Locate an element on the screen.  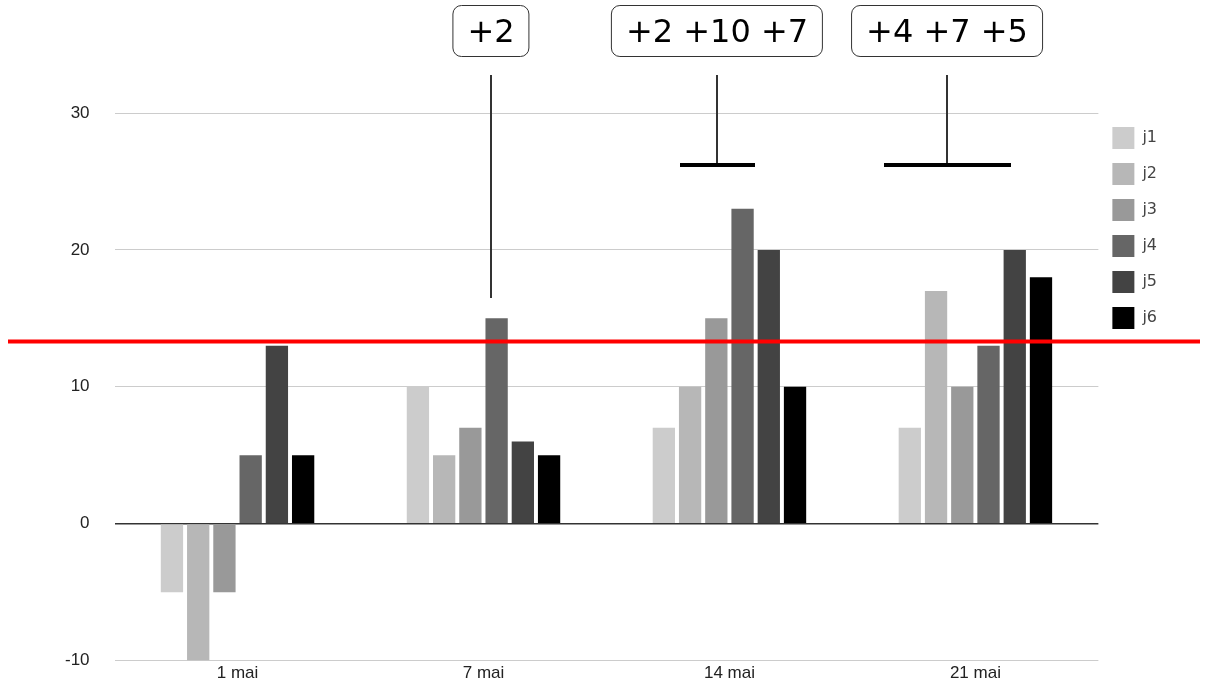
y-tick-label: 30 is located at coordinates (80, 112).